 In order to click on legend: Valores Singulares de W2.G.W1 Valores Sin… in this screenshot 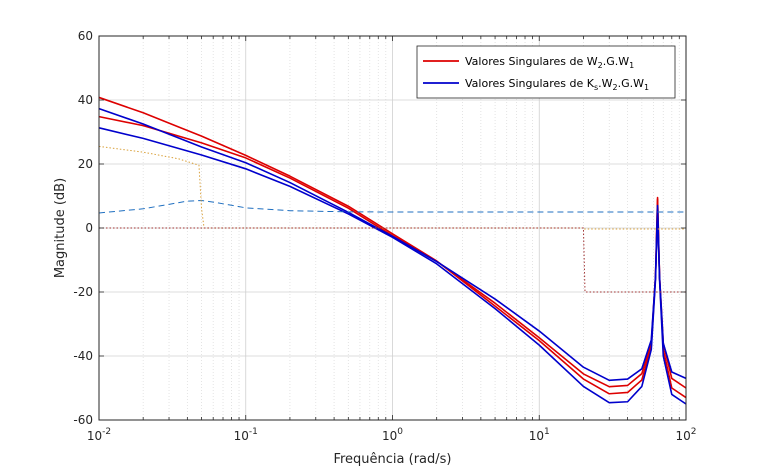, I will do `click(546, 72)`.